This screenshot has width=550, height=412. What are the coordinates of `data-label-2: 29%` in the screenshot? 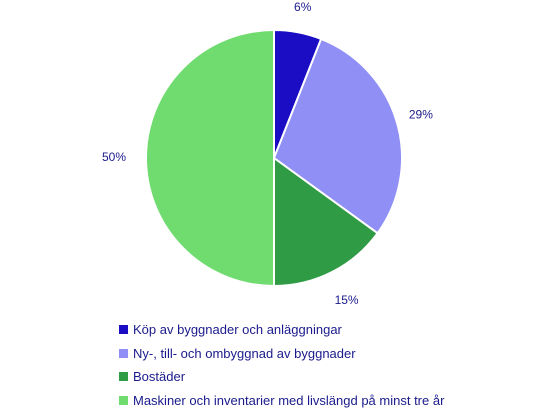 It's located at (421, 114).